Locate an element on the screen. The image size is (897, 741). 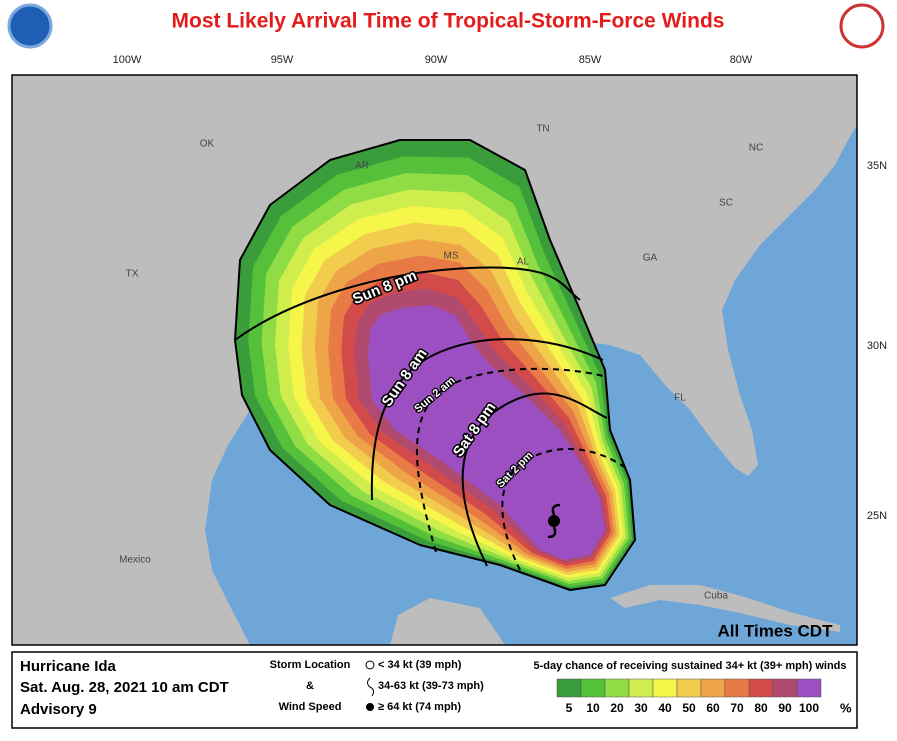
scale-label: 90 is located at coordinates (785, 708).